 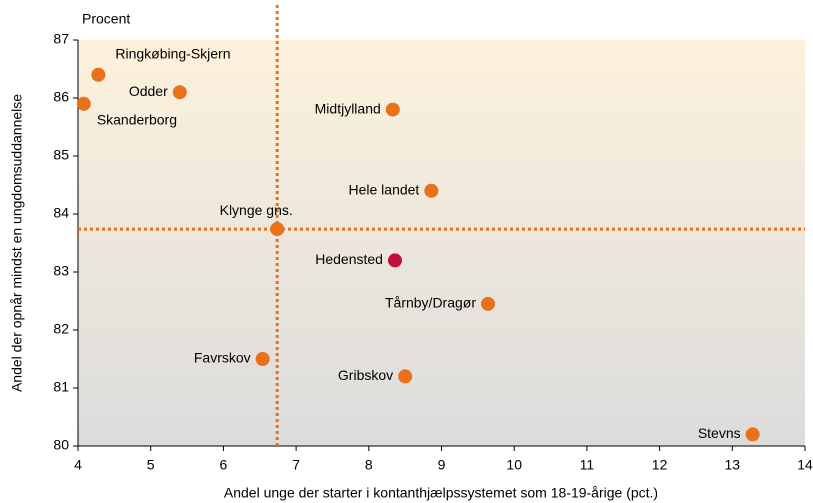 What do you see at coordinates (61, 445) in the screenshot?
I see `y-tick-label: 80` at bounding box center [61, 445].